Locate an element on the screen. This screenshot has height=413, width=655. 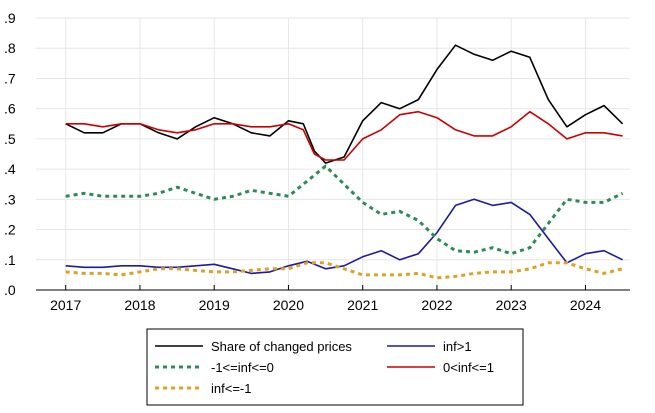
x-tick-label: 2018 is located at coordinates (139, 305).